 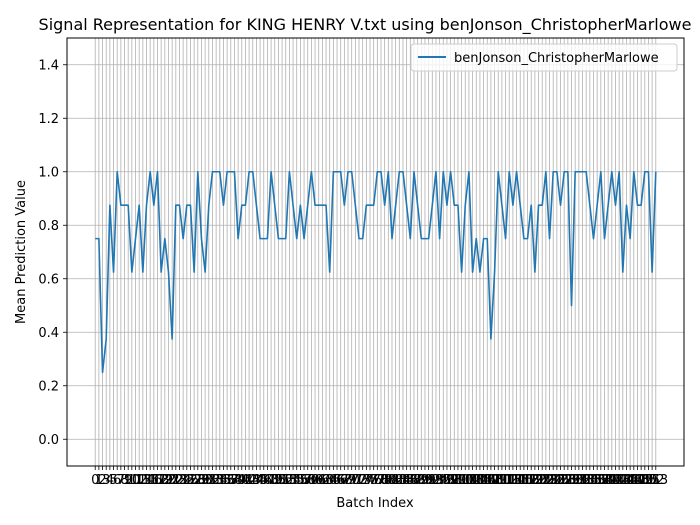 What do you see at coordinates (560, 480) in the screenshot?
I see `x-tick-label: 127` at bounding box center [560, 480].